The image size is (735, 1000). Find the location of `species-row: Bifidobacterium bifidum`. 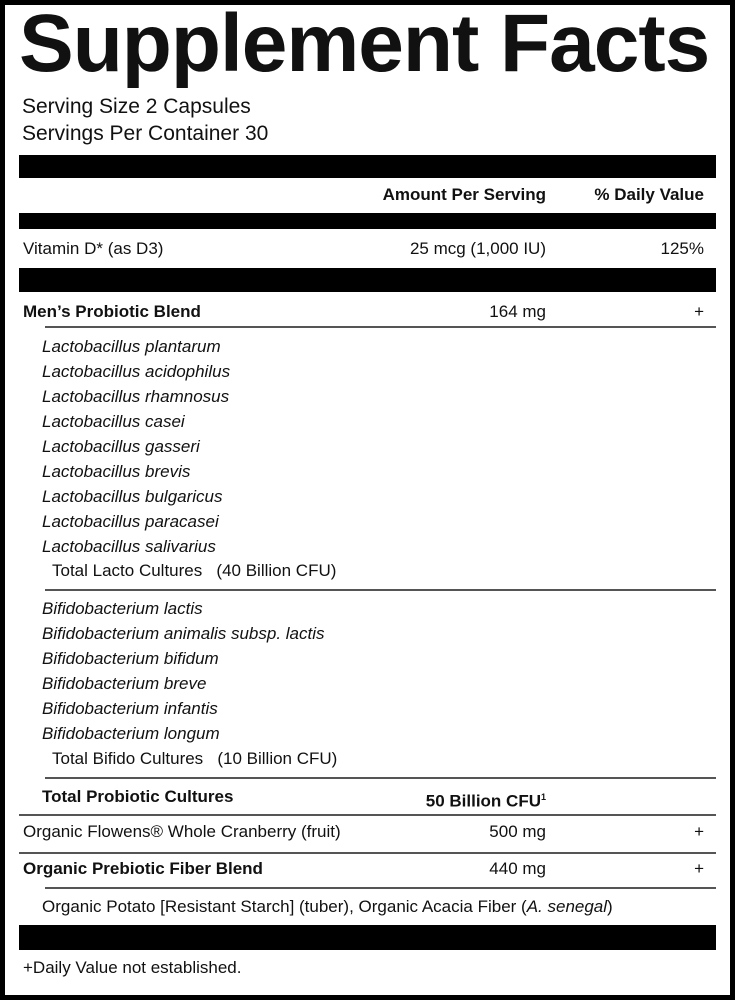

species-row: Bifidobacterium bifidum is located at coordinates (367, 659).